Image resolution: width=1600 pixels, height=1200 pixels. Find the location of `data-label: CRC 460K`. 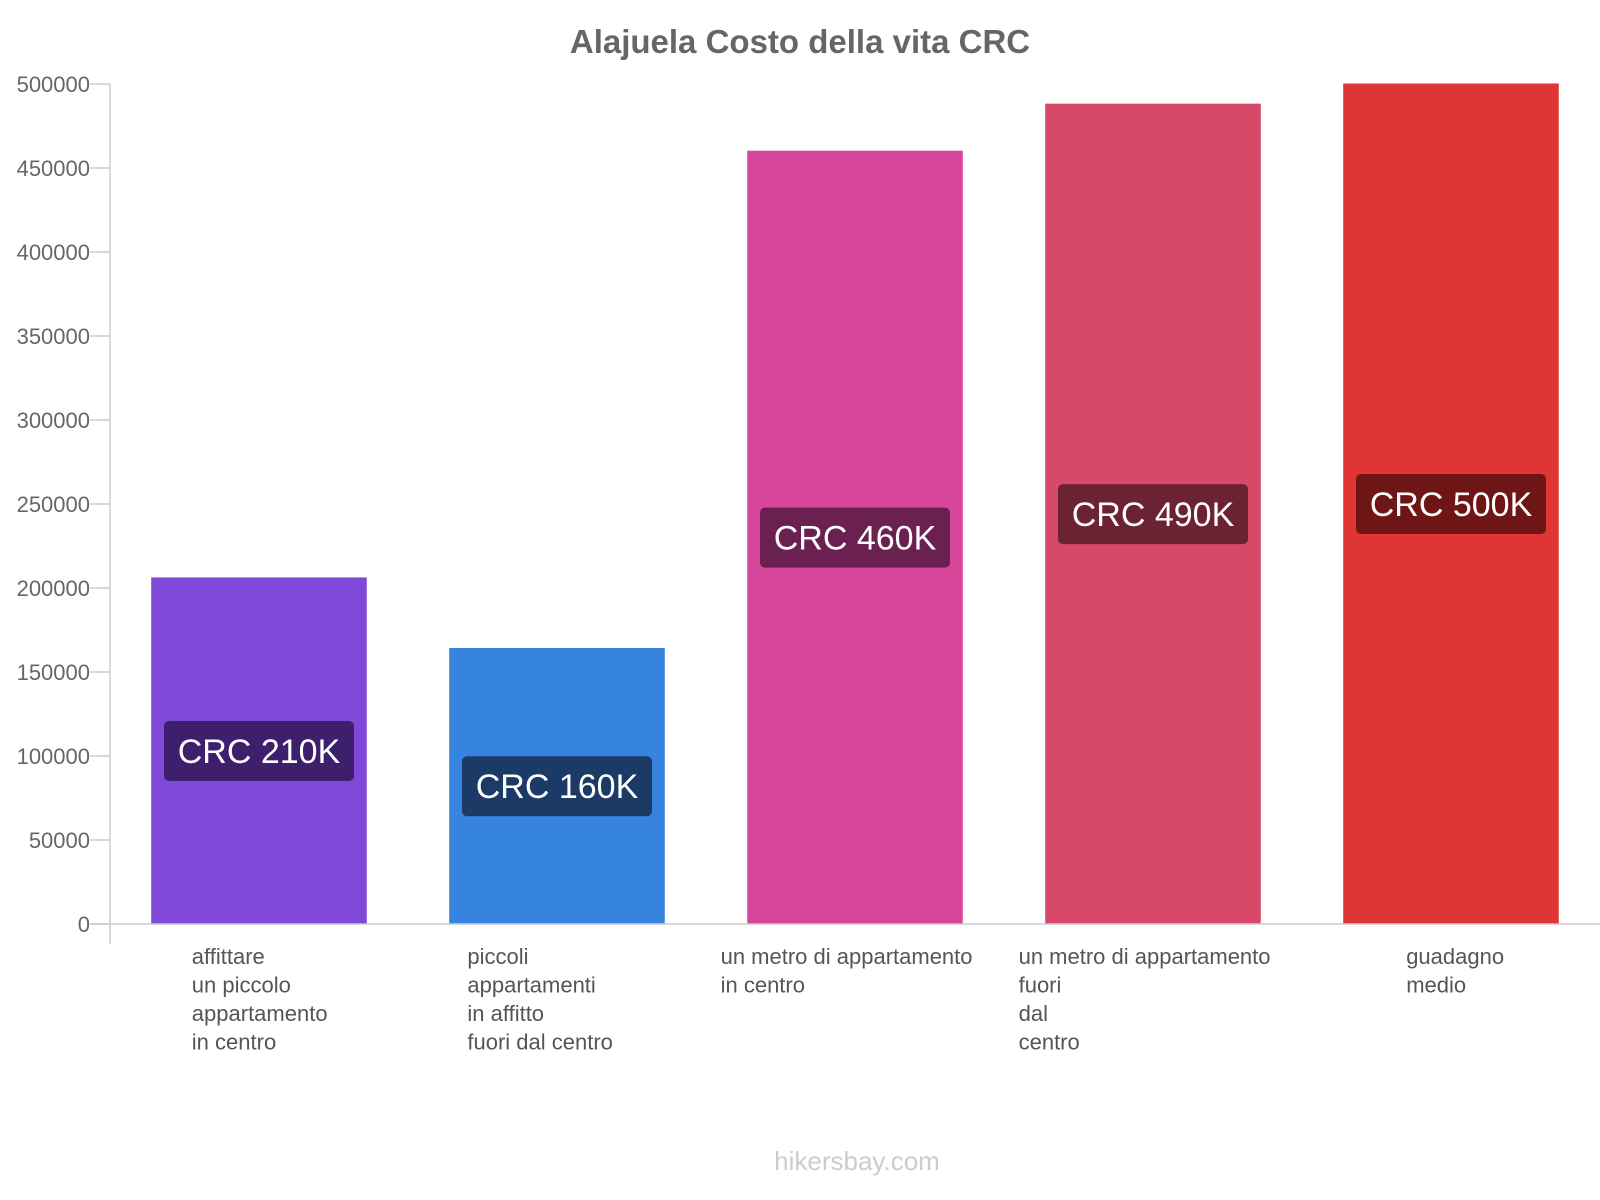

data-label: CRC 460K is located at coordinates (855, 537).